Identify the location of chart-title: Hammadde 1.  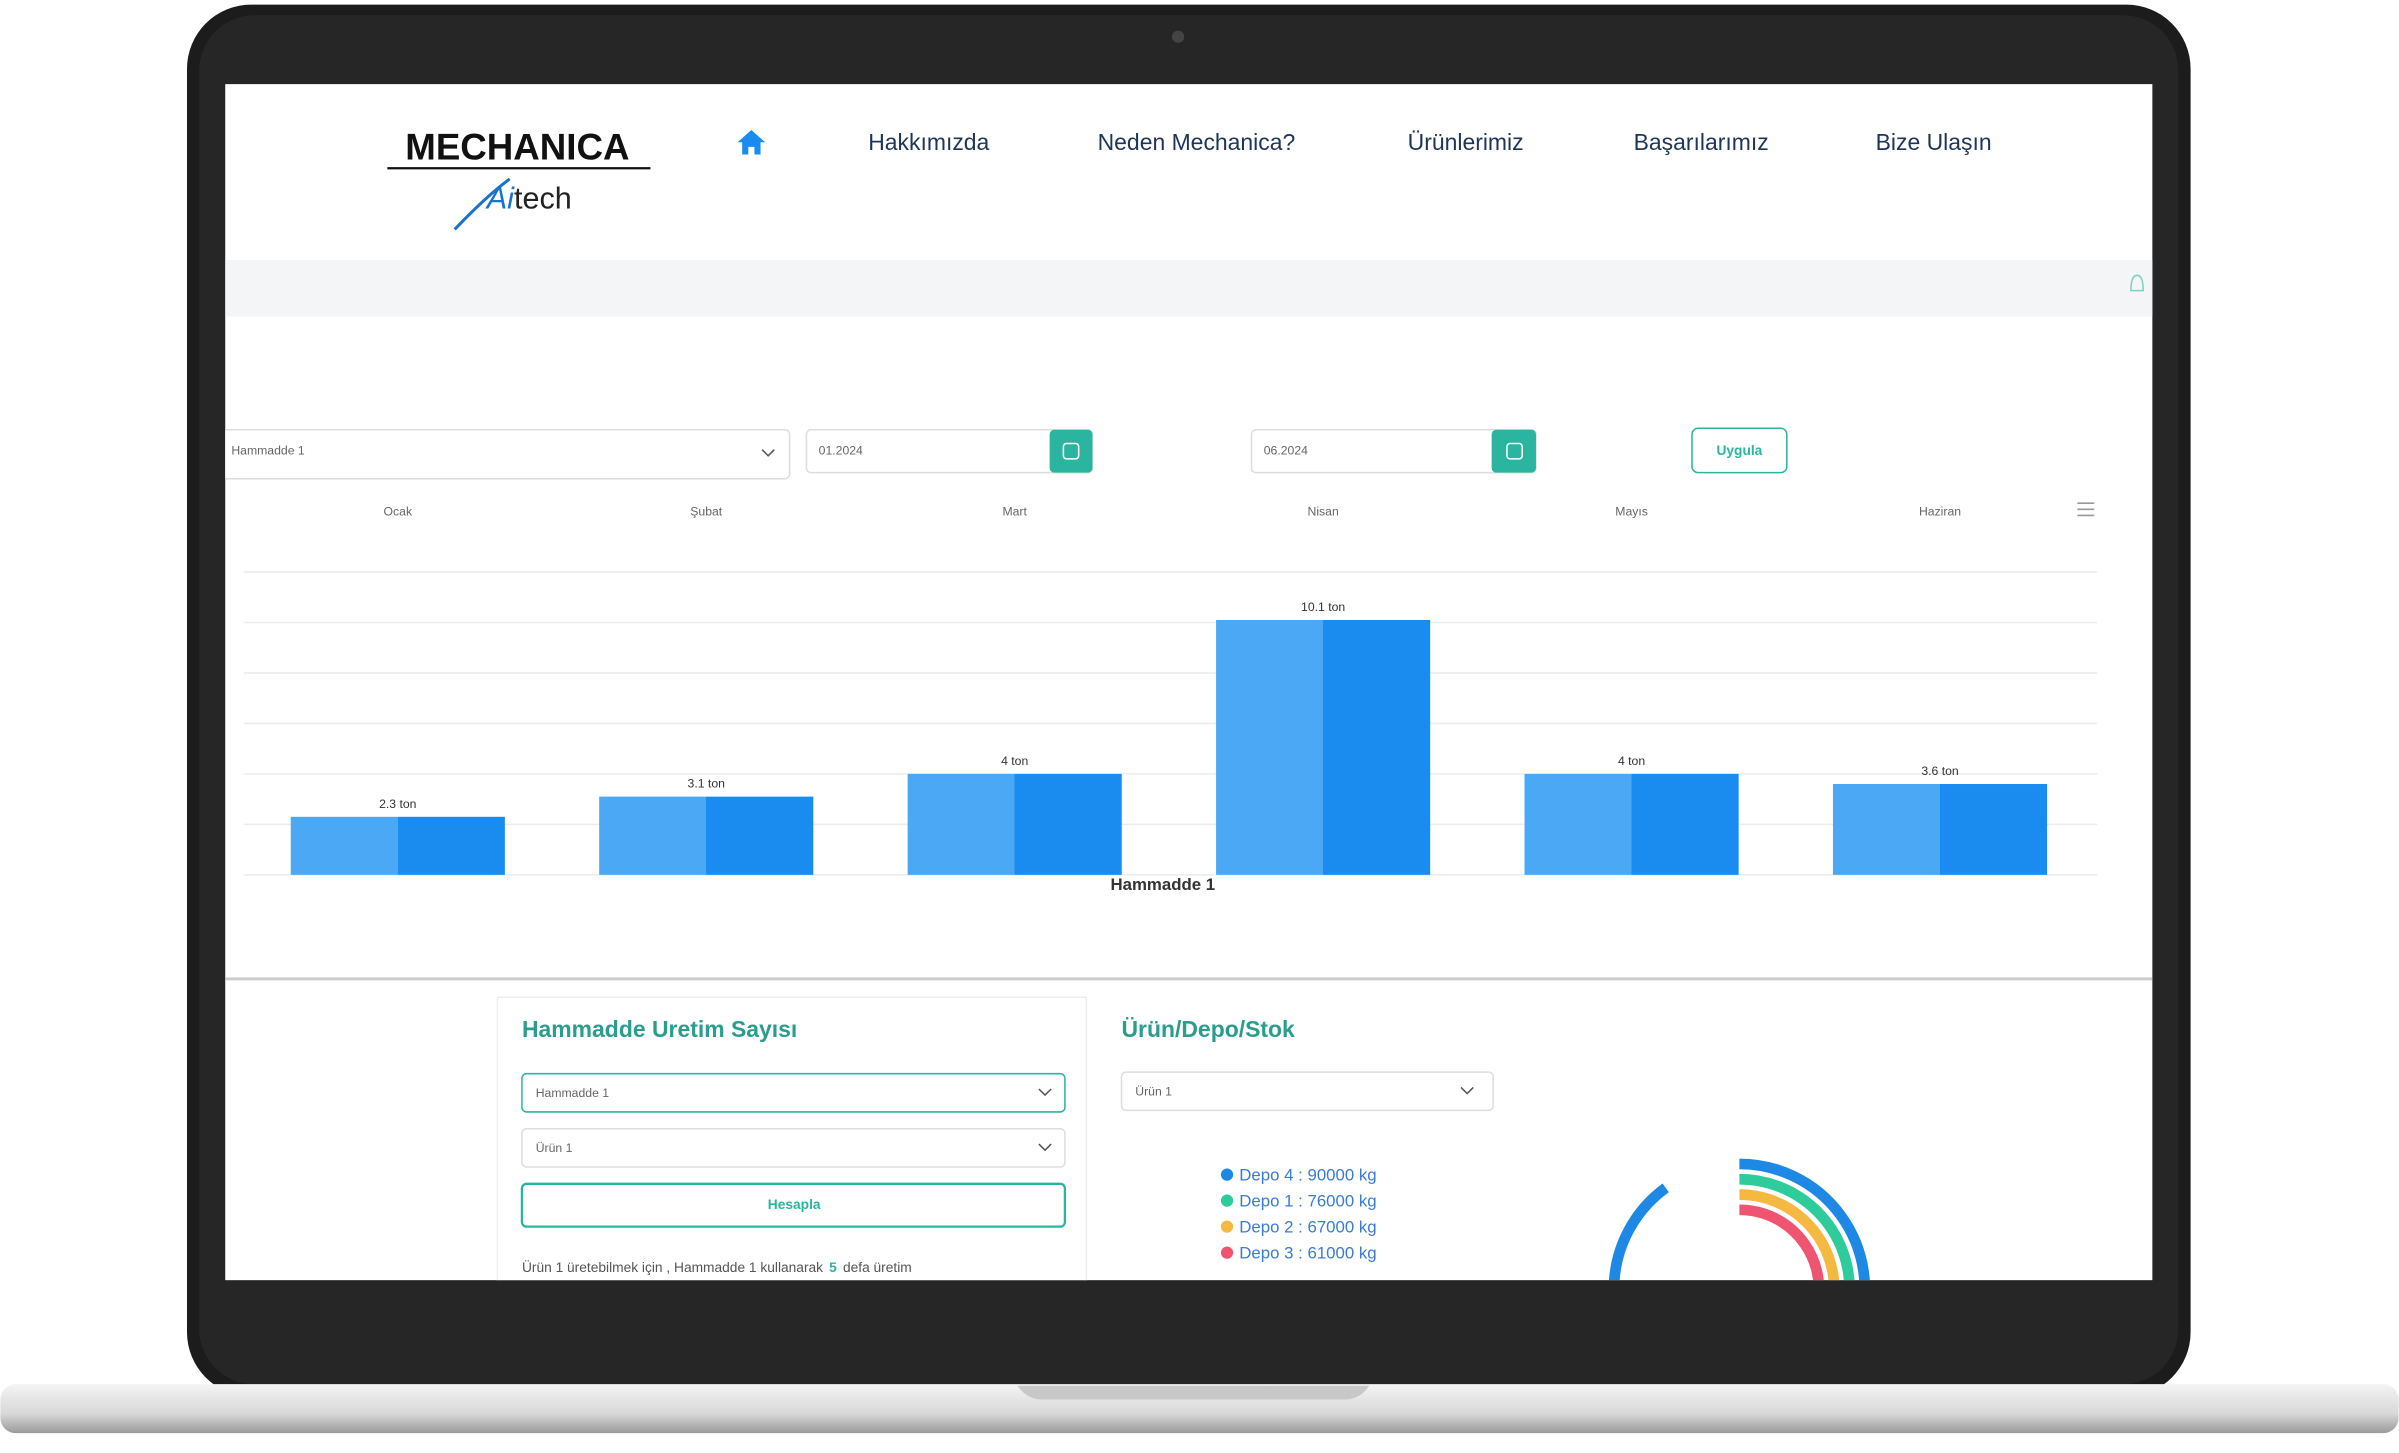
(1162, 884).